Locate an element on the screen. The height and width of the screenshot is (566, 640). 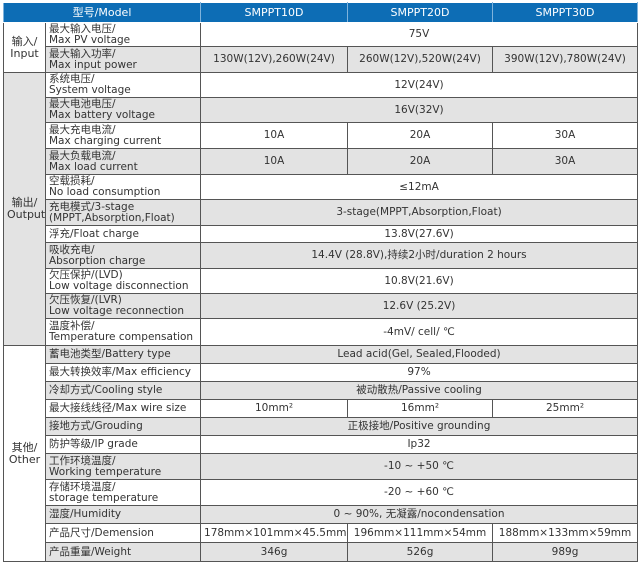
table-row: 工作环境温度/Working temperature -10 ~ +50 ℃ is located at coordinates (321, 466).